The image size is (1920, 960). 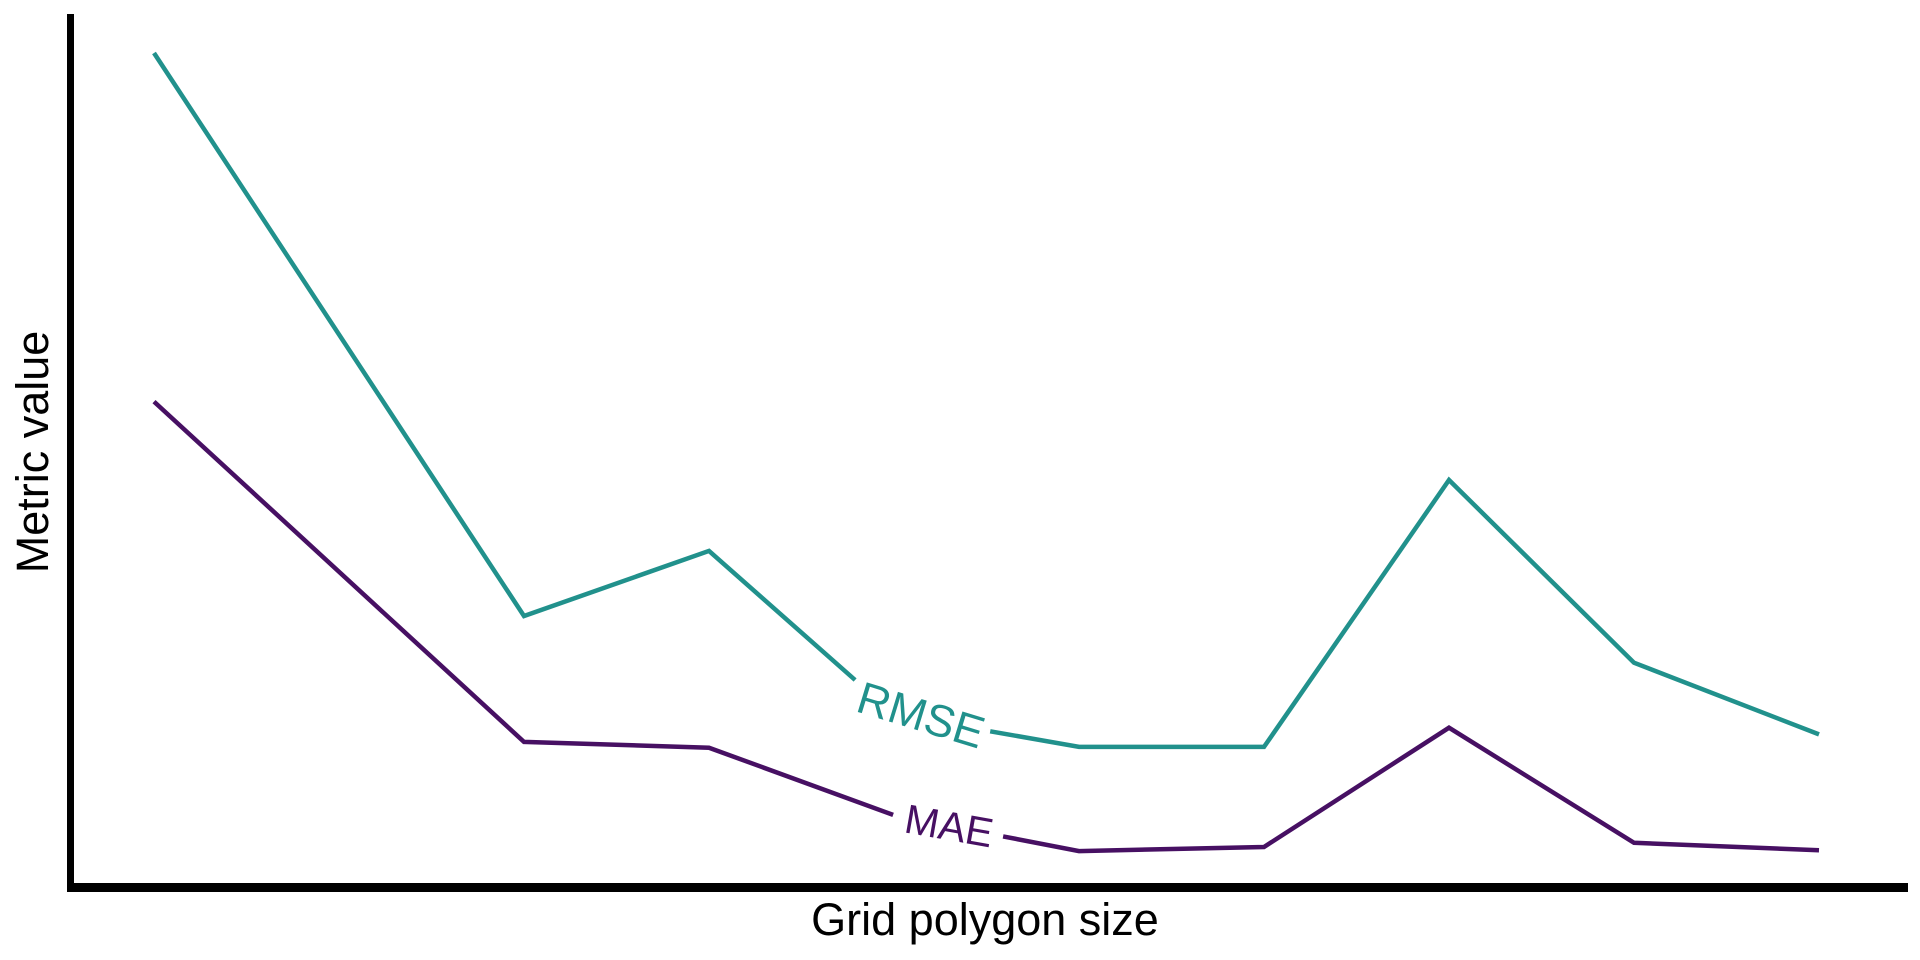 I want to click on y-axis-line, so click(x=70, y=453).